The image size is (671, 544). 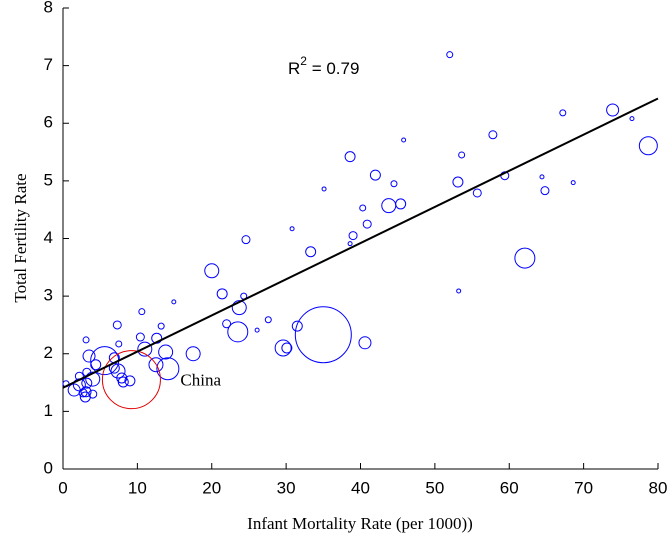 What do you see at coordinates (20, 237) in the screenshot?
I see `y-axis-label: Total Fertility Rate` at bounding box center [20, 237].